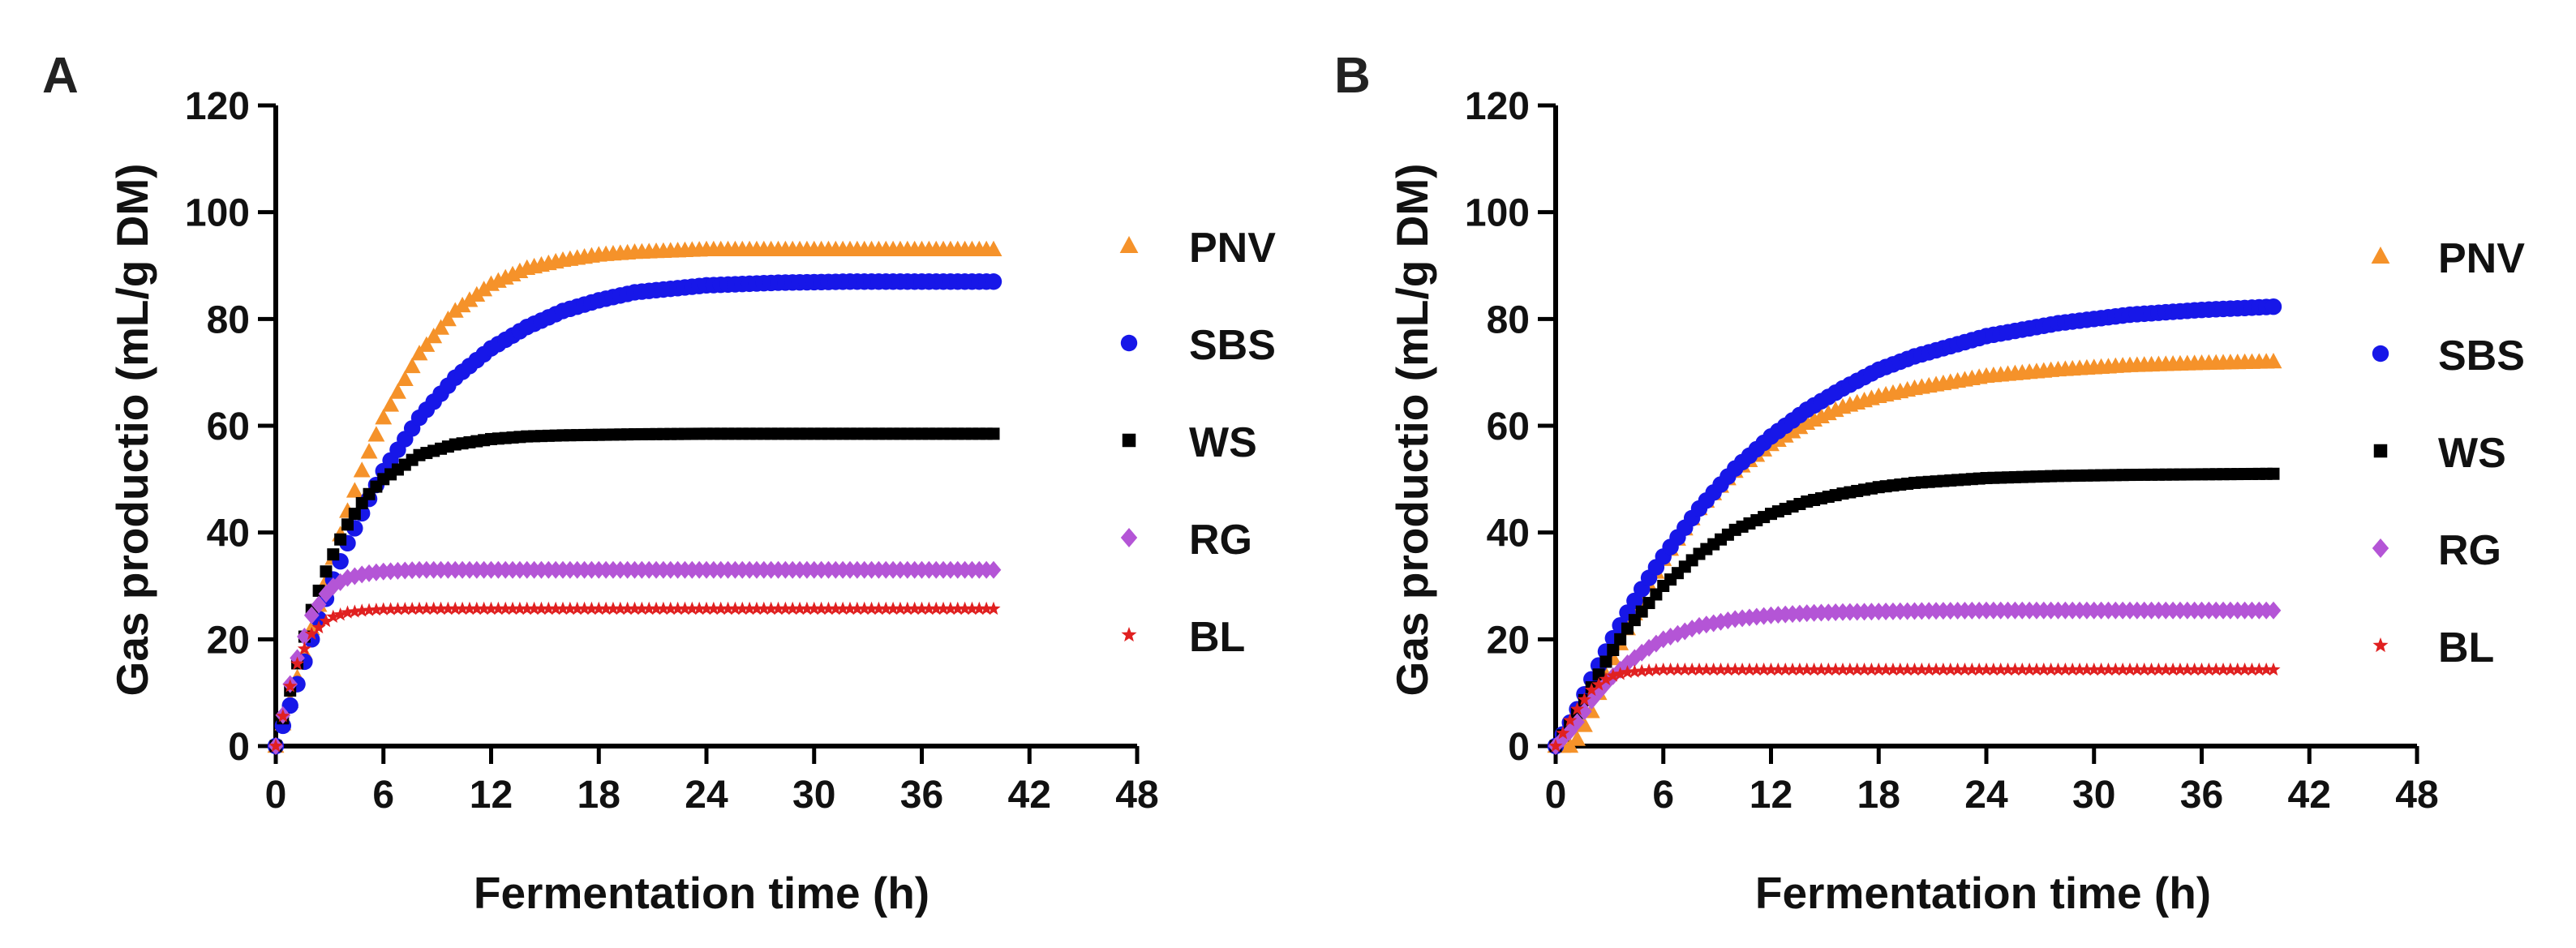  What do you see at coordinates (1914, 526) in the screenshot?
I see `series-b` at bounding box center [1914, 526].